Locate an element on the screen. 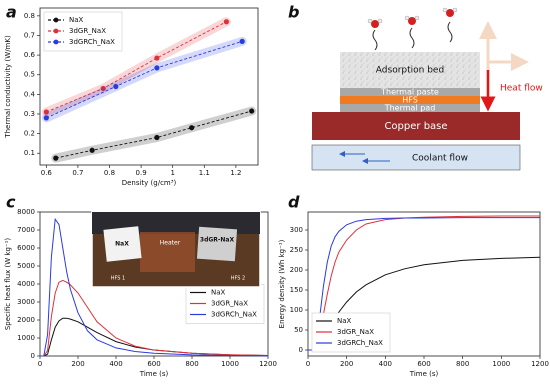 The image size is (550, 385). inset-photo: NaX Heater 3dGR-NaX HFS 1 HFS 2 is located at coordinates (176, 249).